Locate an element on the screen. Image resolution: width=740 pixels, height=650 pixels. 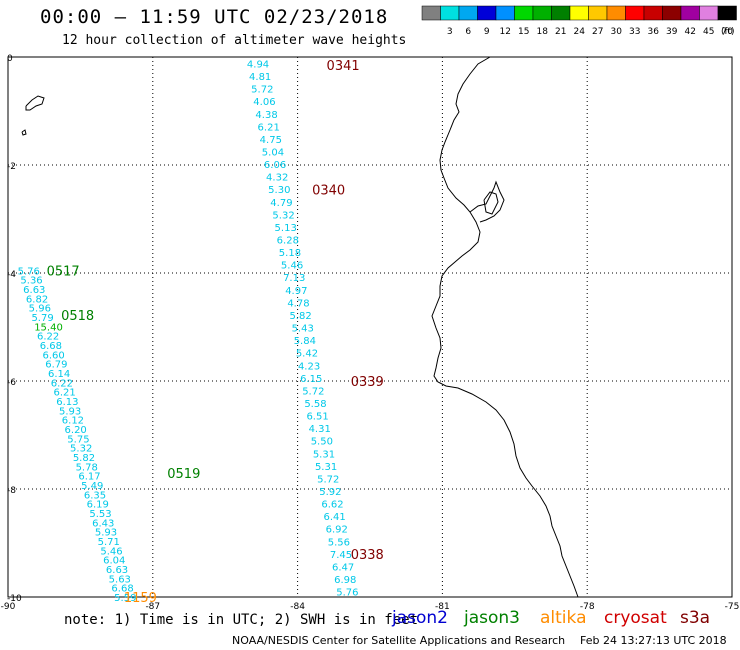
swh-value: 6.43 is located at coordinates (103, 523).